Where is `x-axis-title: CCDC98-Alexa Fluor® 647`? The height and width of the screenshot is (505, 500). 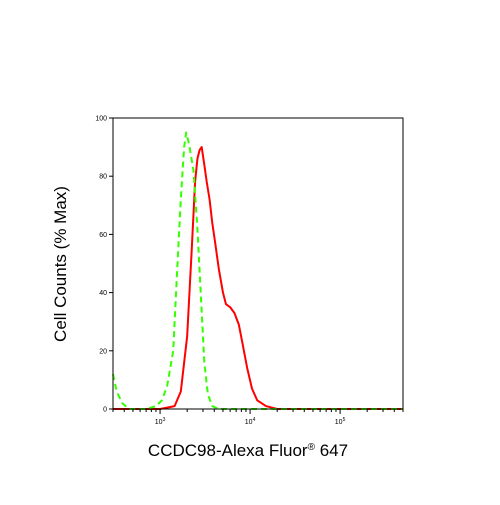 x-axis-title: CCDC98-Alexa Fluor® 647 is located at coordinates (248, 450).